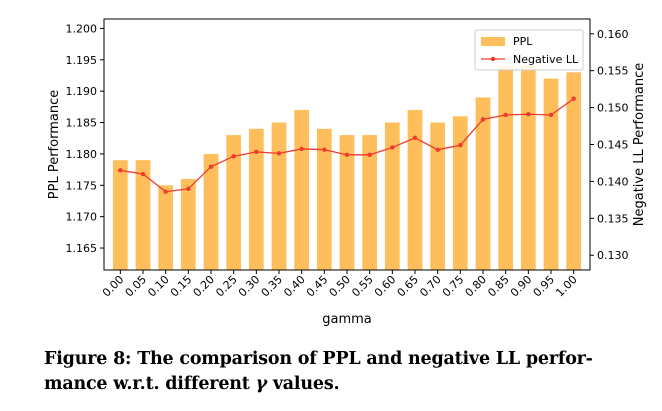 Image resolution: width=662 pixels, height=411 pixels. I want to click on x-axis-label: gamma, so click(347, 319).